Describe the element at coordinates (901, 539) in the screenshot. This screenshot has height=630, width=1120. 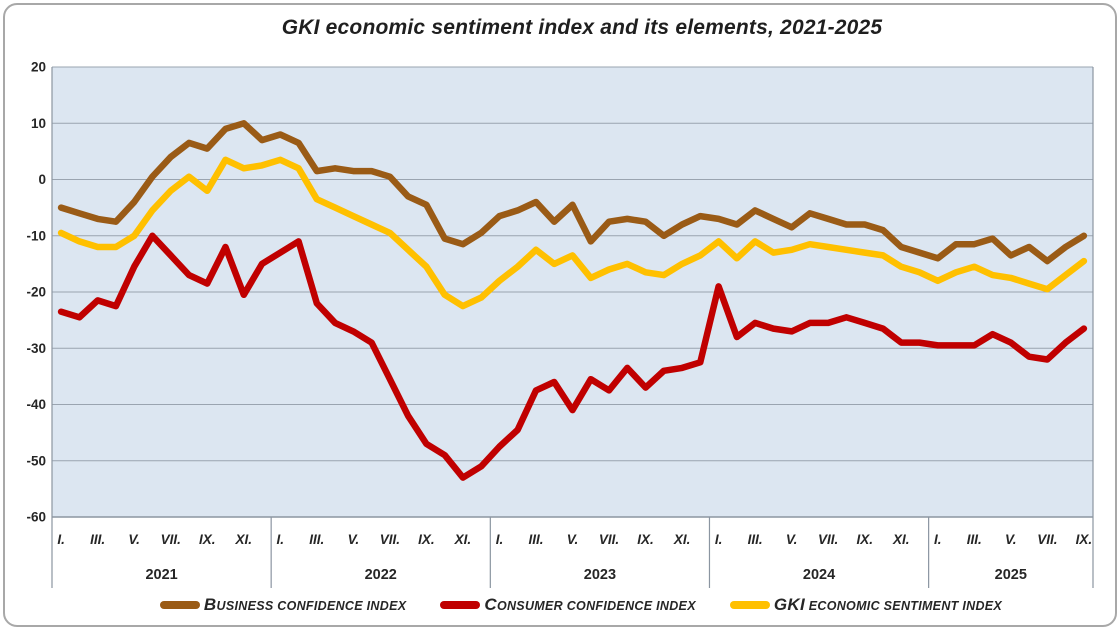
I see `x-tick-2024-XI.: XI.` at that location.